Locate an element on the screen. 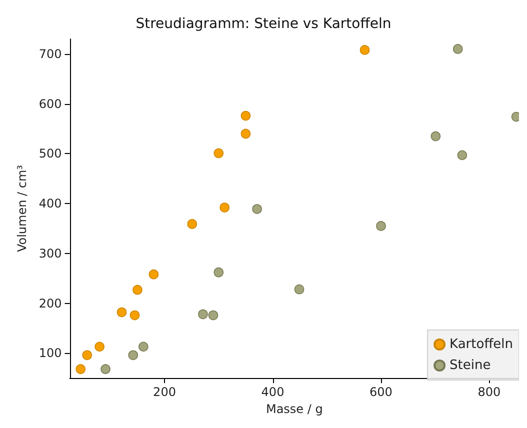 The image size is (527, 428). y-tick-label: 500 is located at coordinates (50, 153).